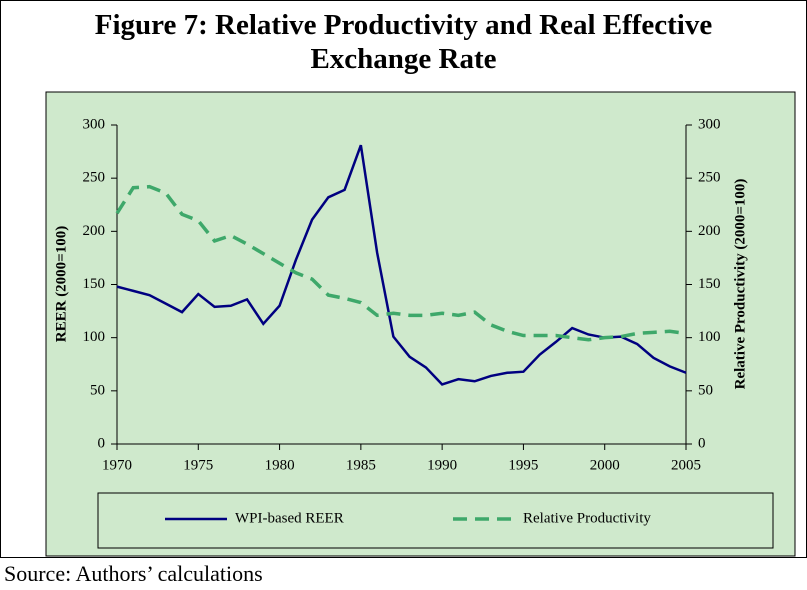 This screenshot has width=807, height=590. I want to click on x-tick-label: 1975, so click(198, 465).